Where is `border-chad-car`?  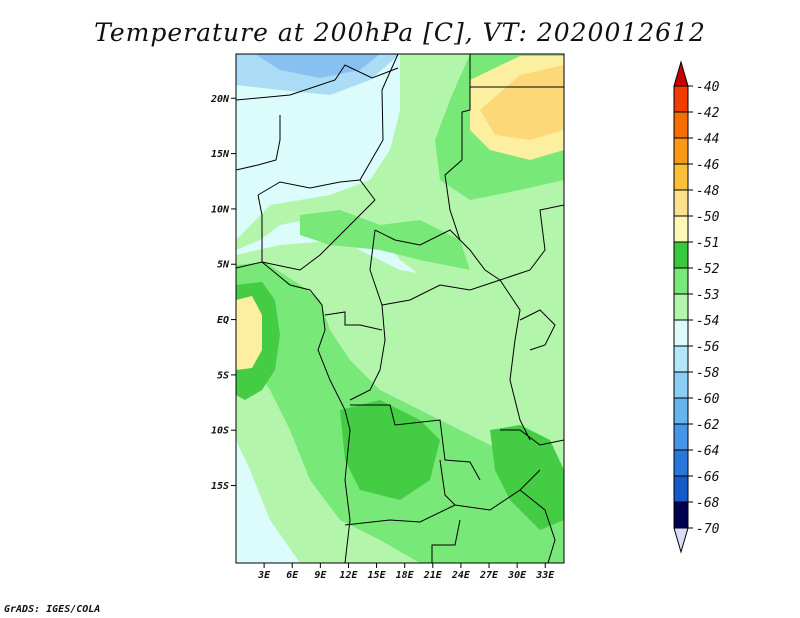 border-chad-car is located at coordinates (417, 237).